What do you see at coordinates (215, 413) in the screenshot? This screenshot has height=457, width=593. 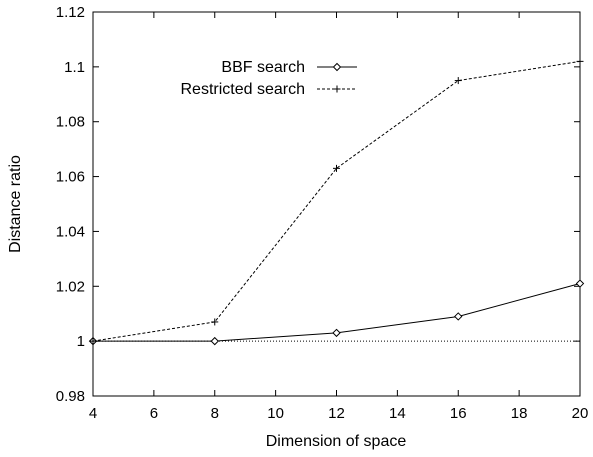 I see `x-tick-label: 8` at bounding box center [215, 413].